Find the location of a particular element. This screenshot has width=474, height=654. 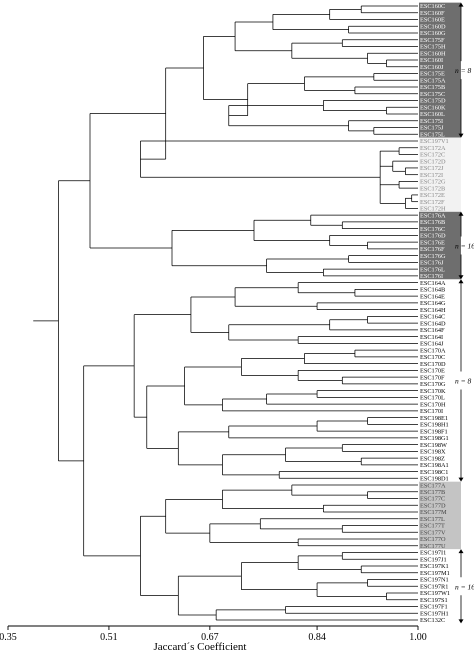

group-size-label-0: n = 8 is located at coordinates (463, 70).